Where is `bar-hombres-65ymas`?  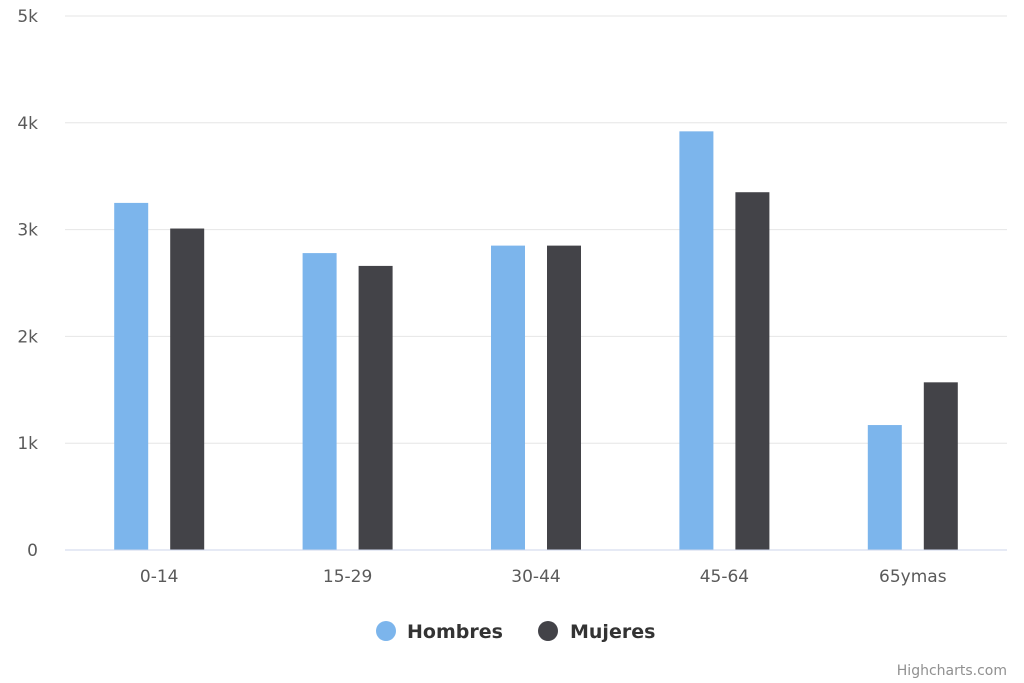
bar-hombres-65ymas is located at coordinates (884, 487).